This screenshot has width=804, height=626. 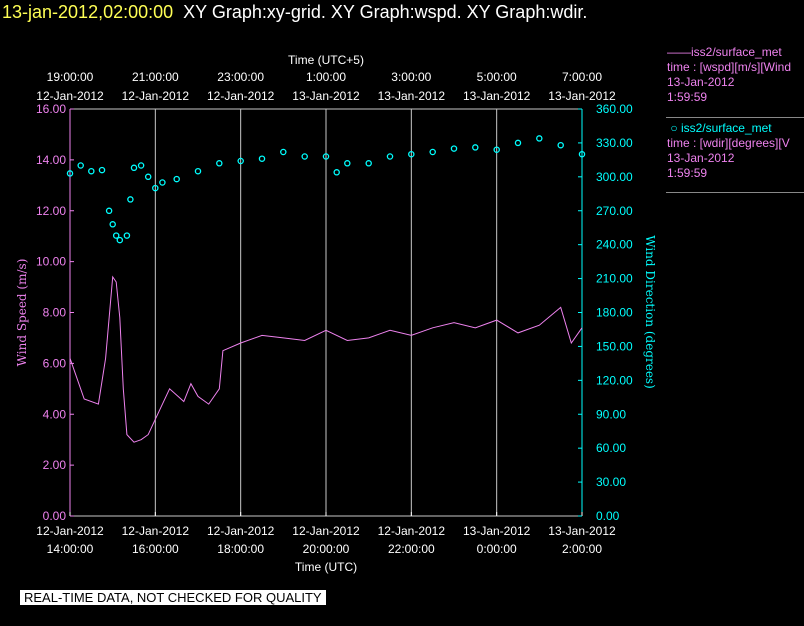 What do you see at coordinates (728, 143) in the screenshot?
I see `legend-field: time : [wdir][degrees][V` at bounding box center [728, 143].